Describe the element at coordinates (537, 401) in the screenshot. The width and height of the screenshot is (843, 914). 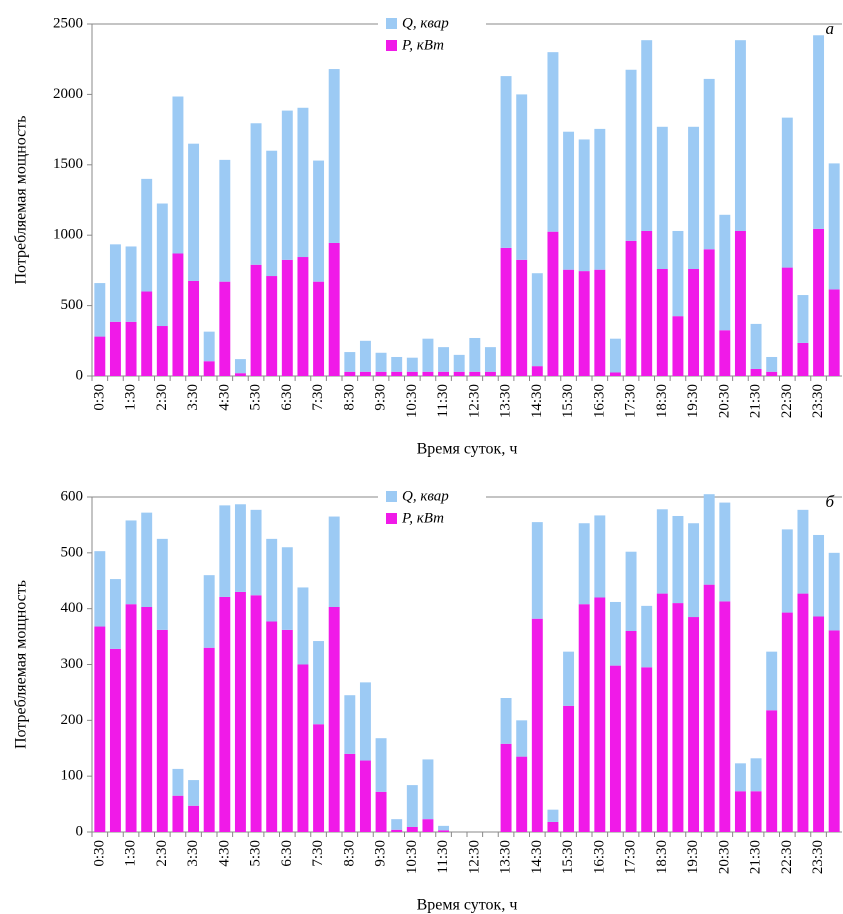
I see `x-tick-label: 14:30` at that location.